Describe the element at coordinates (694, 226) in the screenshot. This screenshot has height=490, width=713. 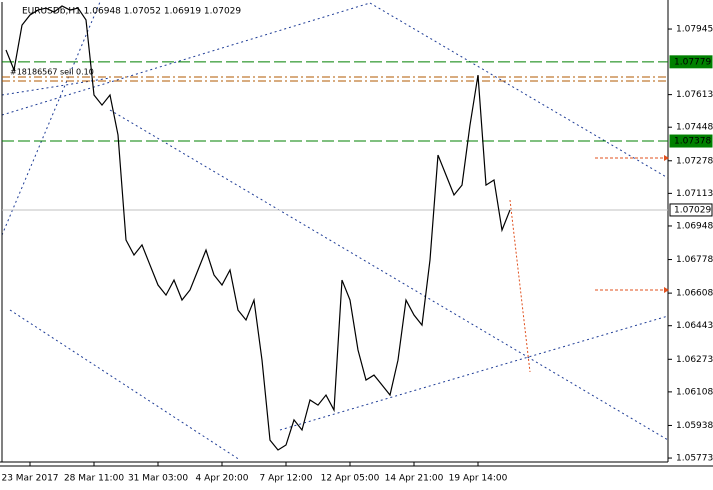
I see `y-tick-label: 1.06948` at that location.